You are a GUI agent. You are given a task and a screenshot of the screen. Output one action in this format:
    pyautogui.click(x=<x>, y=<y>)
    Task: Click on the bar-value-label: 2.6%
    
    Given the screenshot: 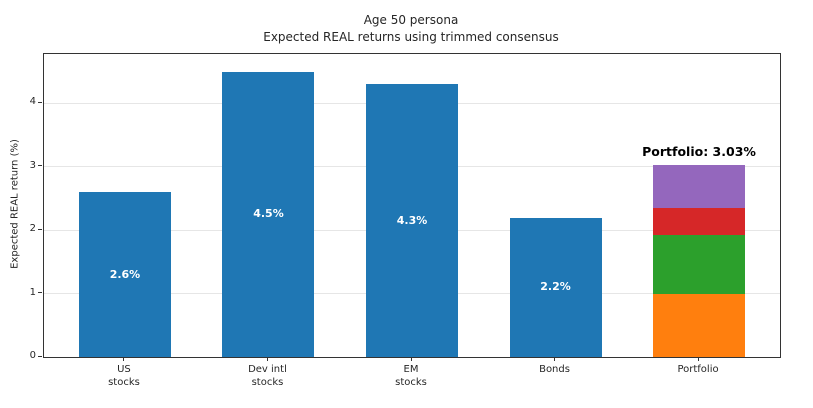 What is the action you would take?
    pyautogui.click(x=125, y=274)
    